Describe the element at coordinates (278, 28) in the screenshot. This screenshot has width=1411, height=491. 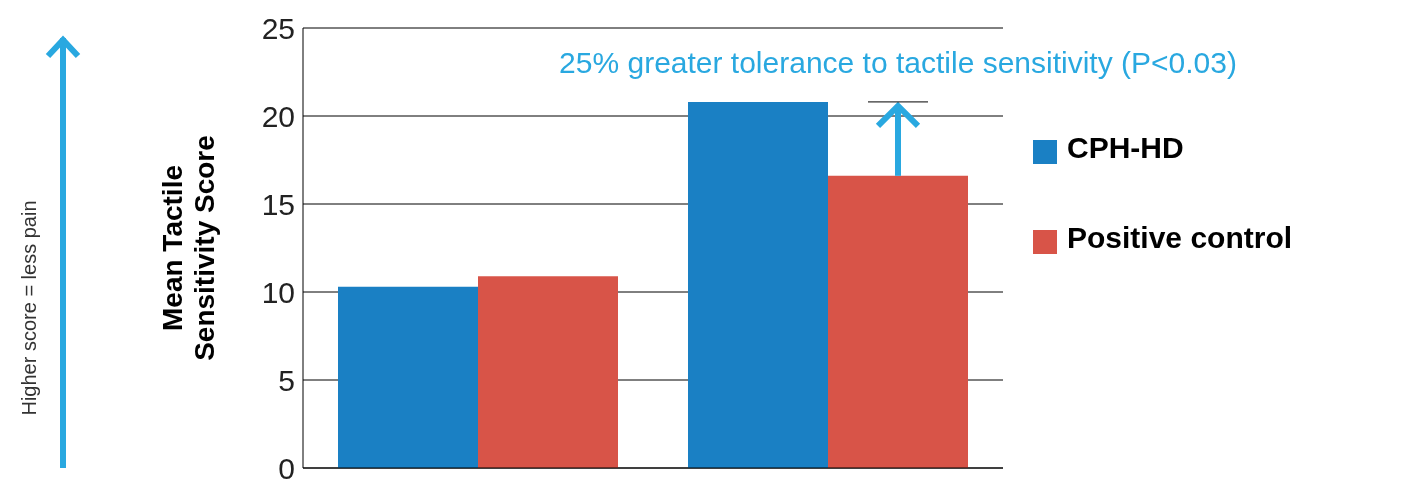
I see `y-tick-label: 25` at that location.